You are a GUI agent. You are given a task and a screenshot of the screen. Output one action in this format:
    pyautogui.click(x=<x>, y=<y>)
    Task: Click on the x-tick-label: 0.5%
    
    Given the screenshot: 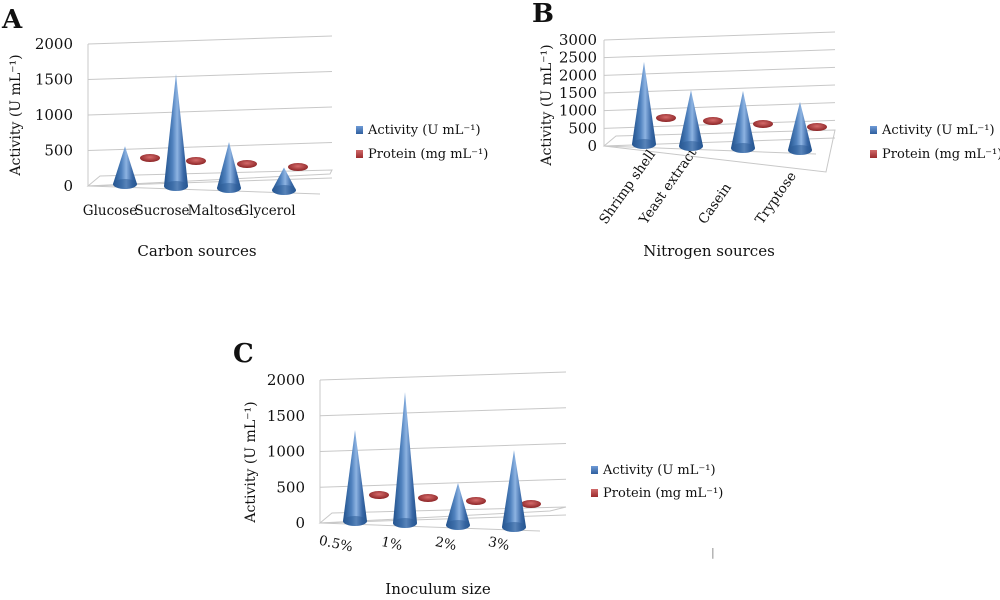 What is the action you would take?
    pyautogui.click(x=335, y=544)
    